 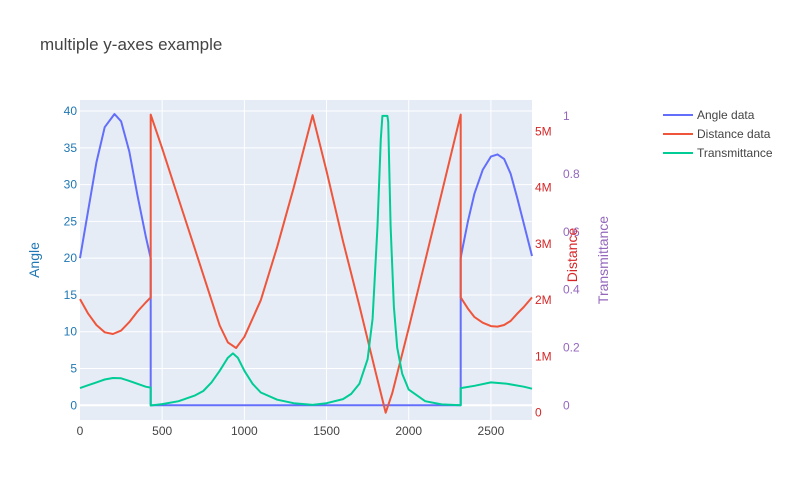 I want to click on x-tick-label: 2500, so click(x=491, y=431).